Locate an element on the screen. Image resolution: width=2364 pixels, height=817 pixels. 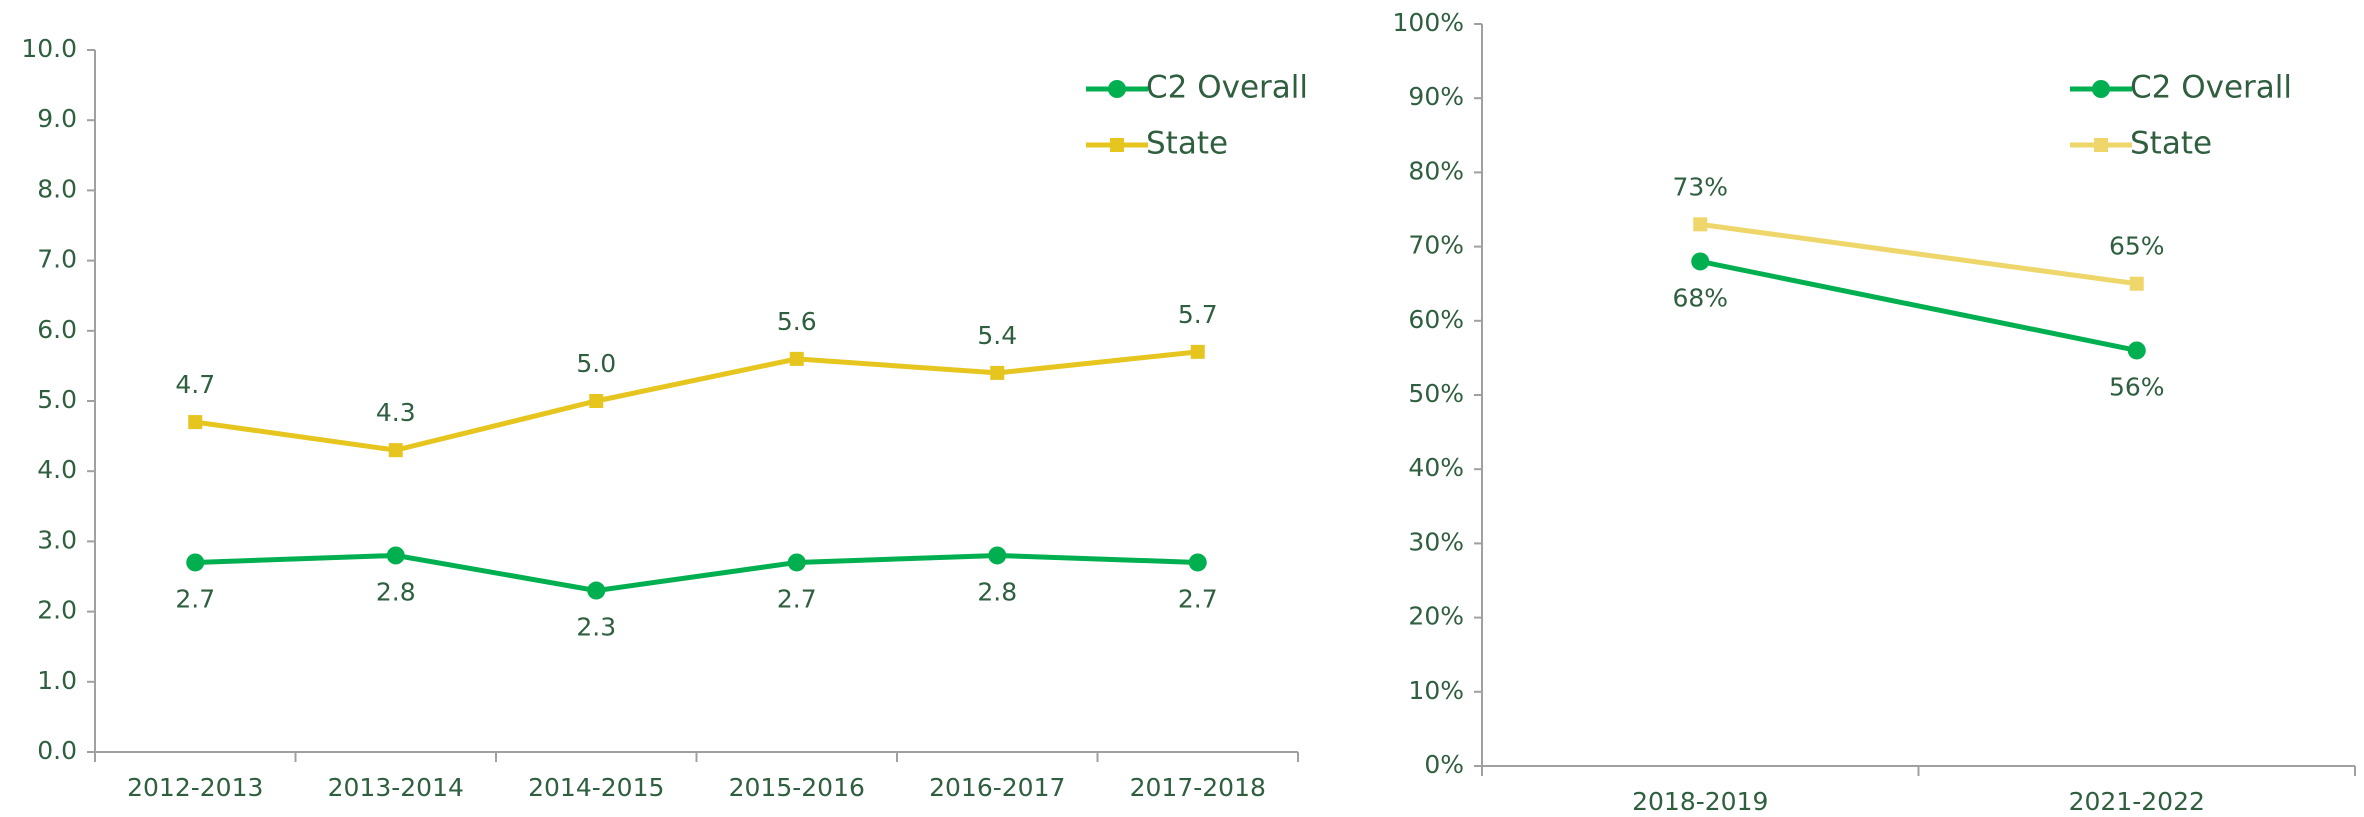
data-label: 2.3 is located at coordinates (596, 627).